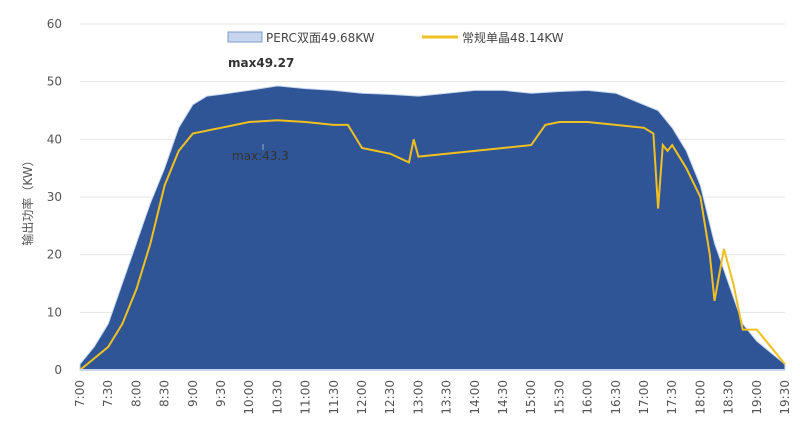  I want to click on x-tick-label: 12:00, so click(362, 397).